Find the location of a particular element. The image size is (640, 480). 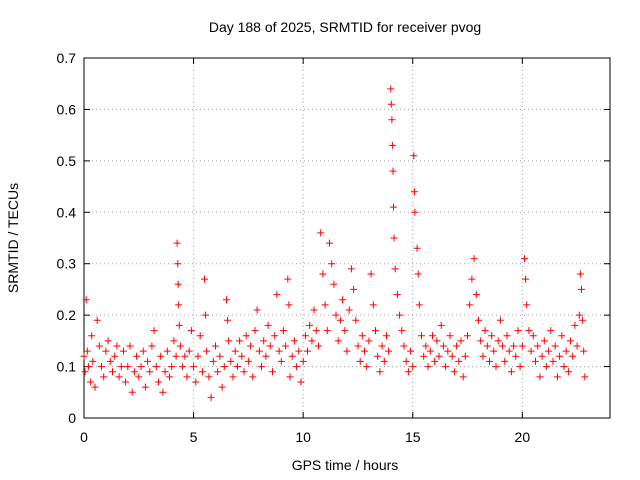

x-tick-label: 20 is located at coordinates (523, 437).